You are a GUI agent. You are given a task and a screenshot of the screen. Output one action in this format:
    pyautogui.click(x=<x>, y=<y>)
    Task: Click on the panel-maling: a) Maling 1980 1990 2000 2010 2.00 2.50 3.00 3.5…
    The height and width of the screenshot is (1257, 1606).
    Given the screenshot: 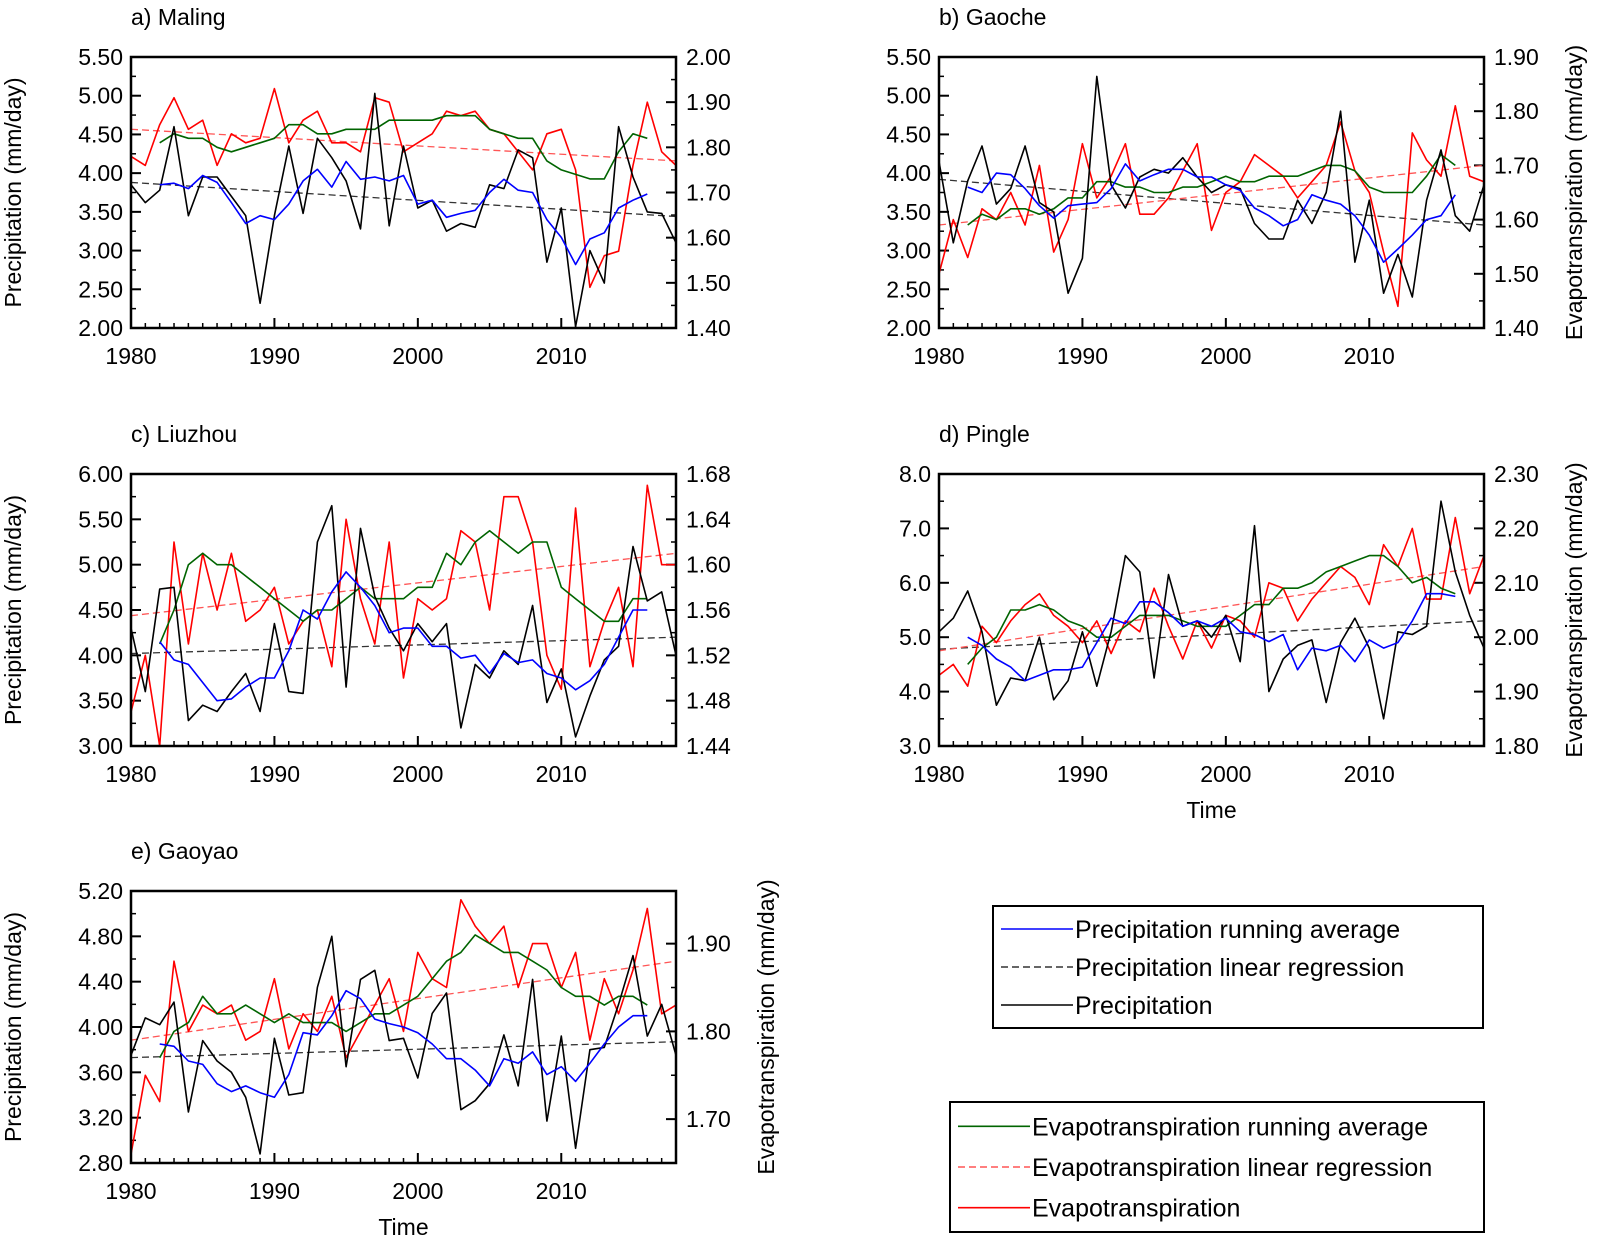 What is the action you would take?
    pyautogui.click(x=365, y=186)
    